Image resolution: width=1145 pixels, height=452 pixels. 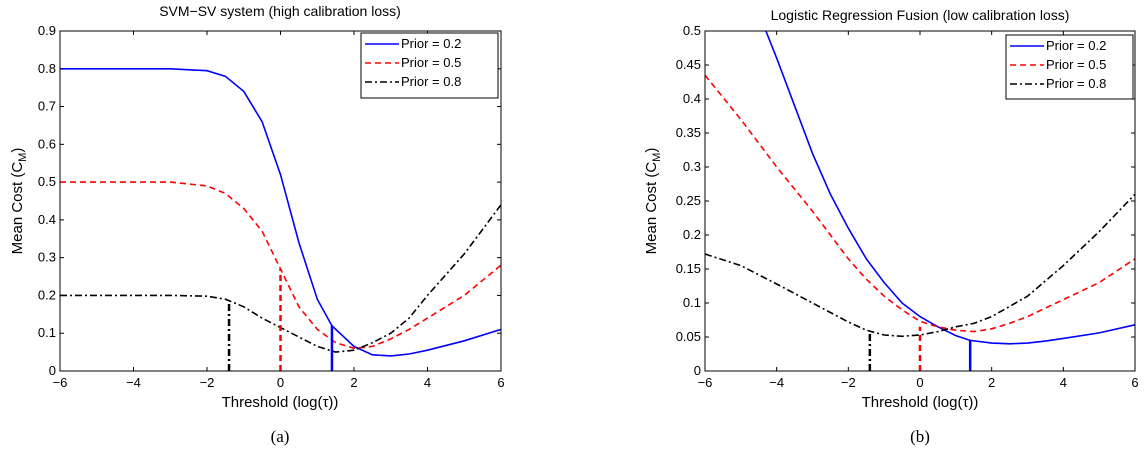 What do you see at coordinates (688, 268) in the screenshot?
I see `y-tick-label: 0.15` at bounding box center [688, 268].